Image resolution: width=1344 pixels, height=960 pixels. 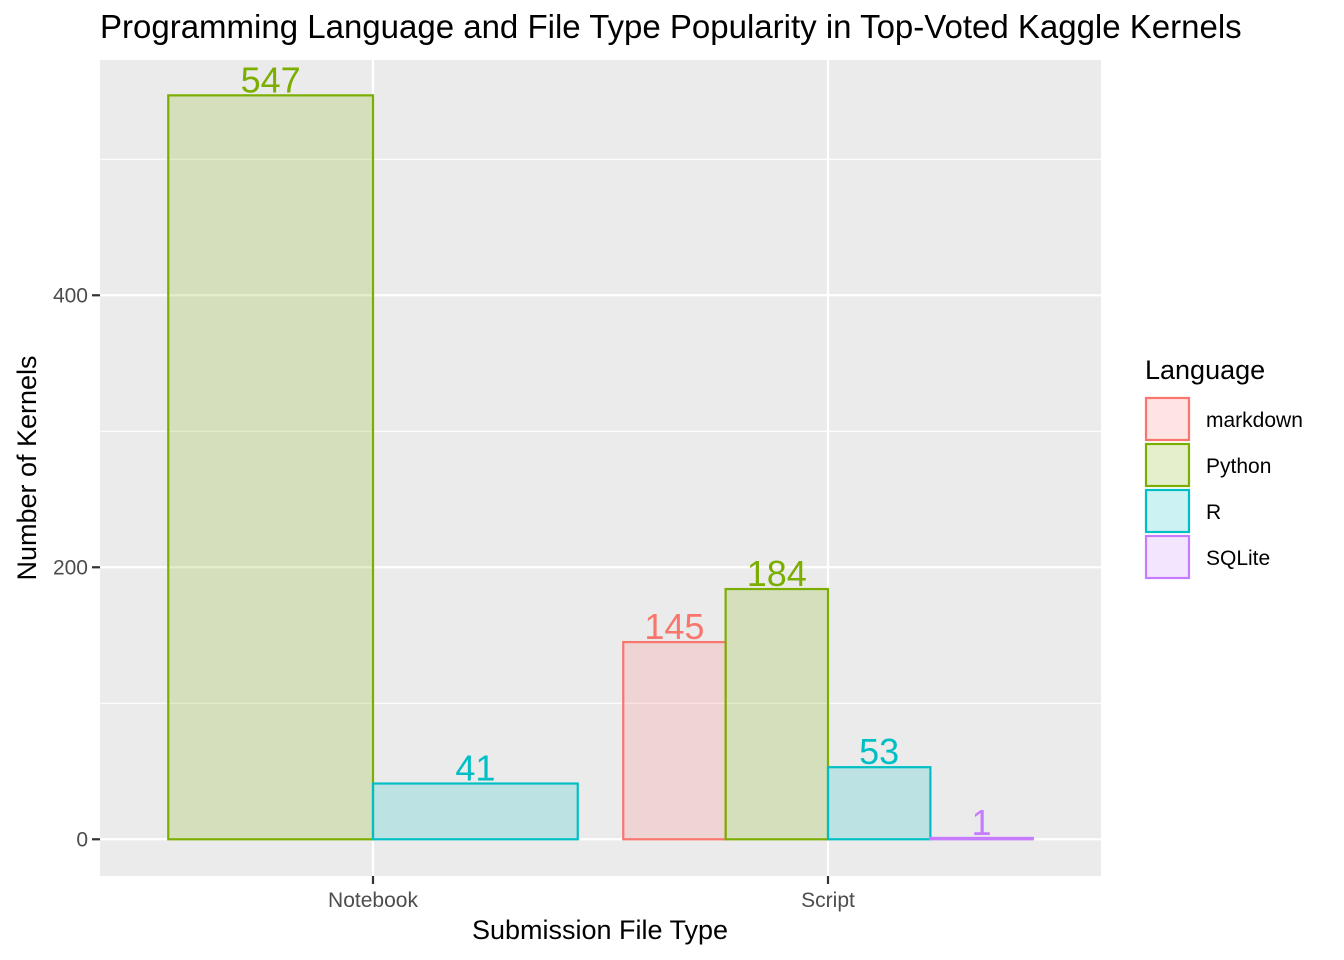 I want to click on legend-label-sqlite: SQLite, so click(x=1238, y=558).